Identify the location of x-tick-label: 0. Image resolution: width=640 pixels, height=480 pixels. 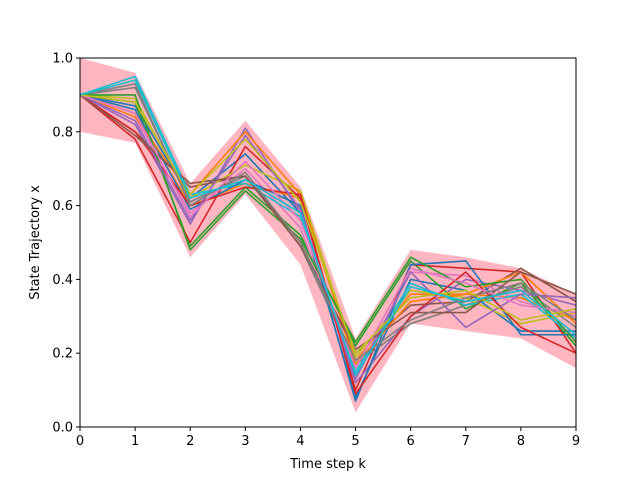
(80, 441).